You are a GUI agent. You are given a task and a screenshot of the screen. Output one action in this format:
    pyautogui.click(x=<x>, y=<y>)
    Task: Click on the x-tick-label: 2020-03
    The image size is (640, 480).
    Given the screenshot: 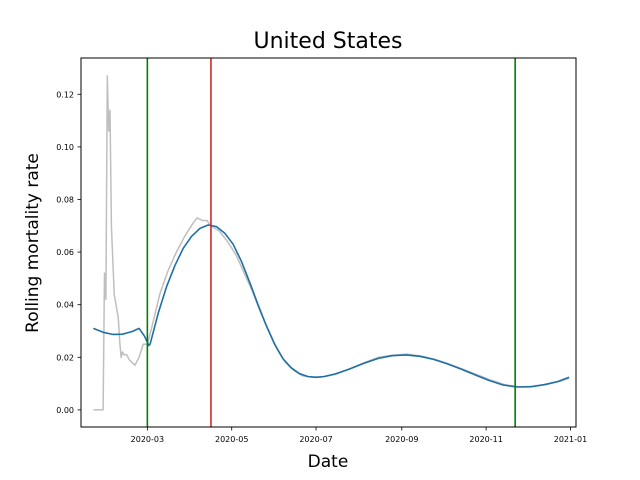 What is the action you would take?
    pyautogui.click(x=147, y=439)
    